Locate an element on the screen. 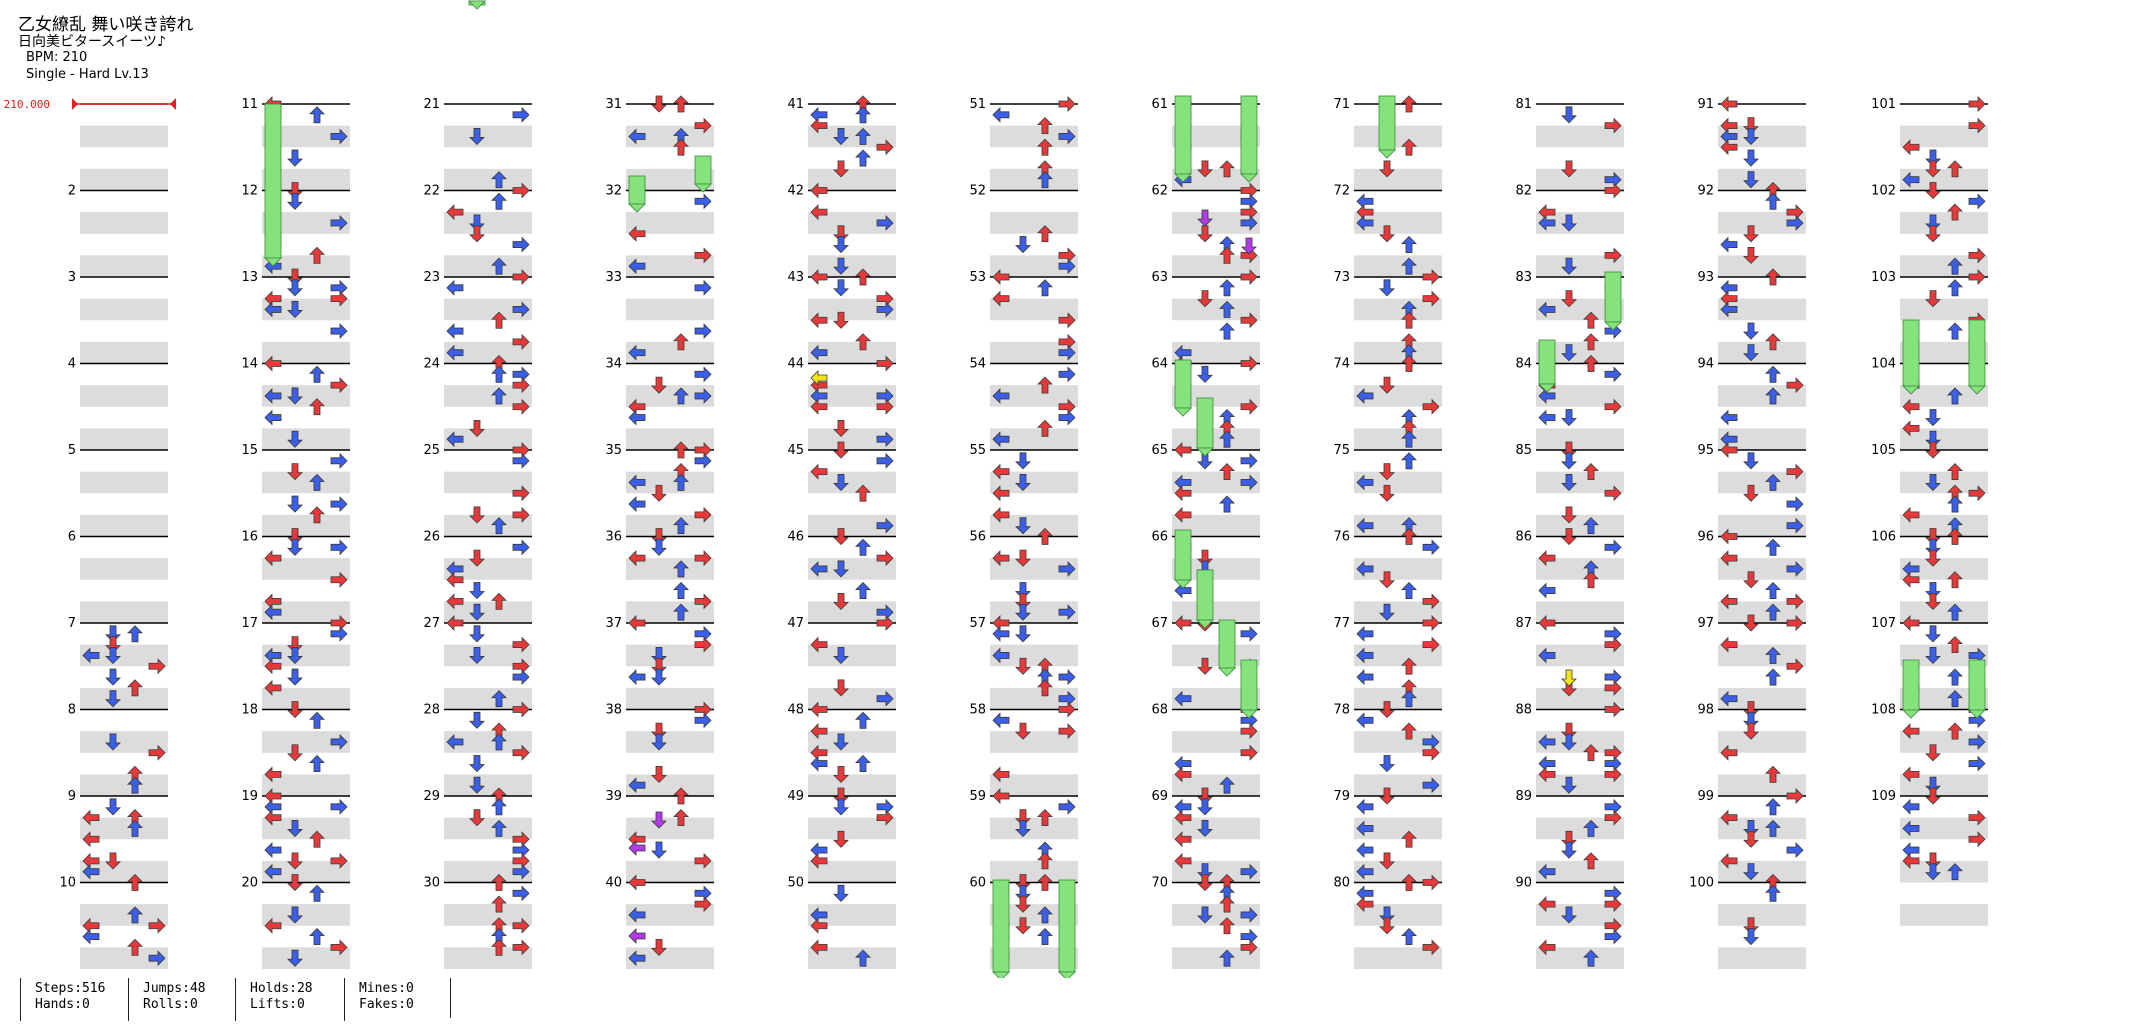 The image size is (2136, 1024). measure-number: 36 is located at coordinates (613, 537).